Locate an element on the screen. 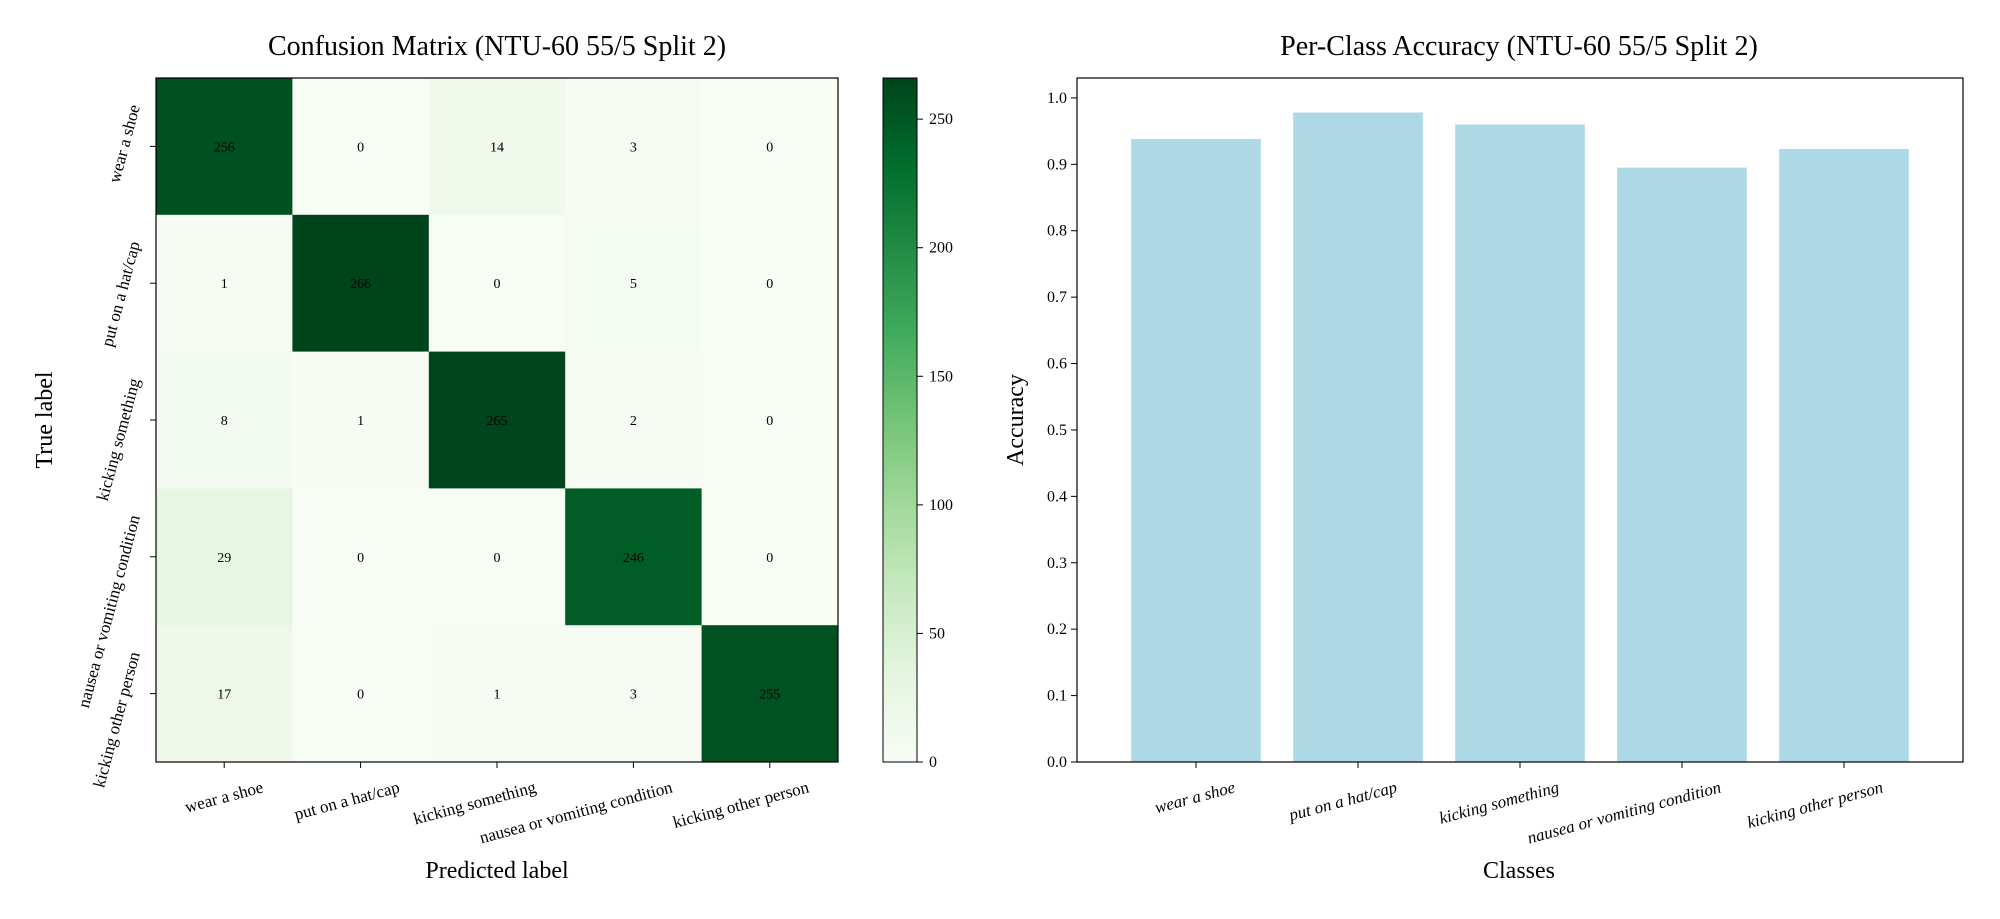 The height and width of the screenshot is (919, 2000). y-tick-label: put on a hat/cap is located at coordinates (121, 293).